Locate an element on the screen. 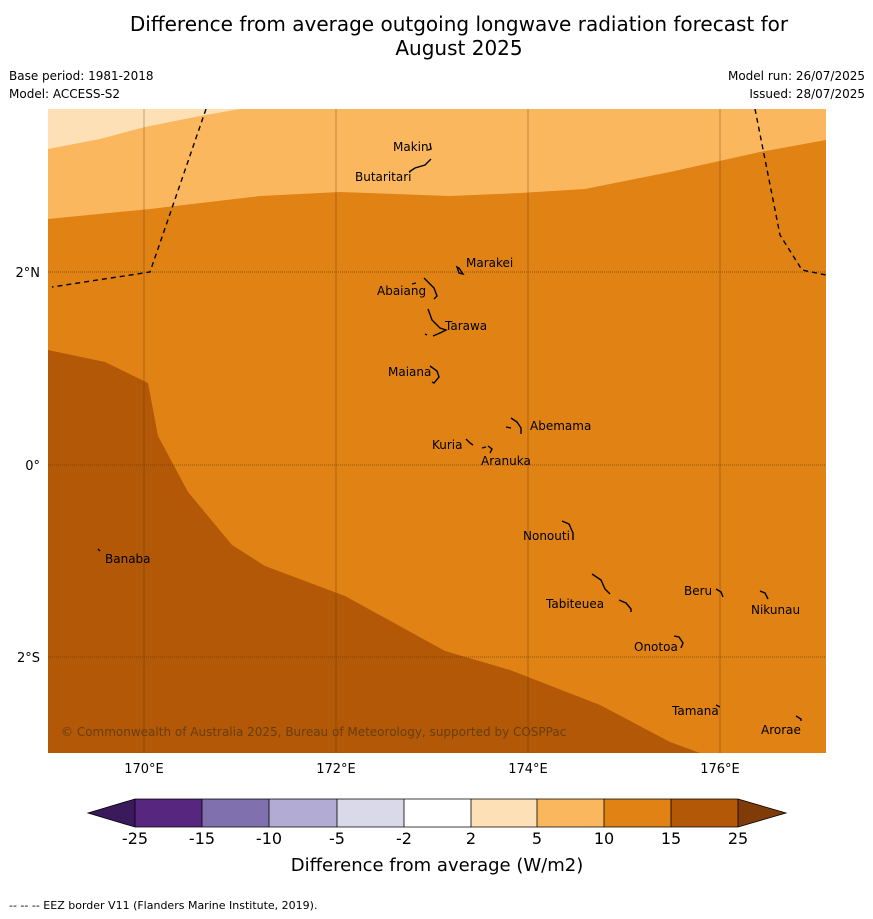 The image size is (873, 919). lon-label-170: 170°E is located at coordinates (144, 769).